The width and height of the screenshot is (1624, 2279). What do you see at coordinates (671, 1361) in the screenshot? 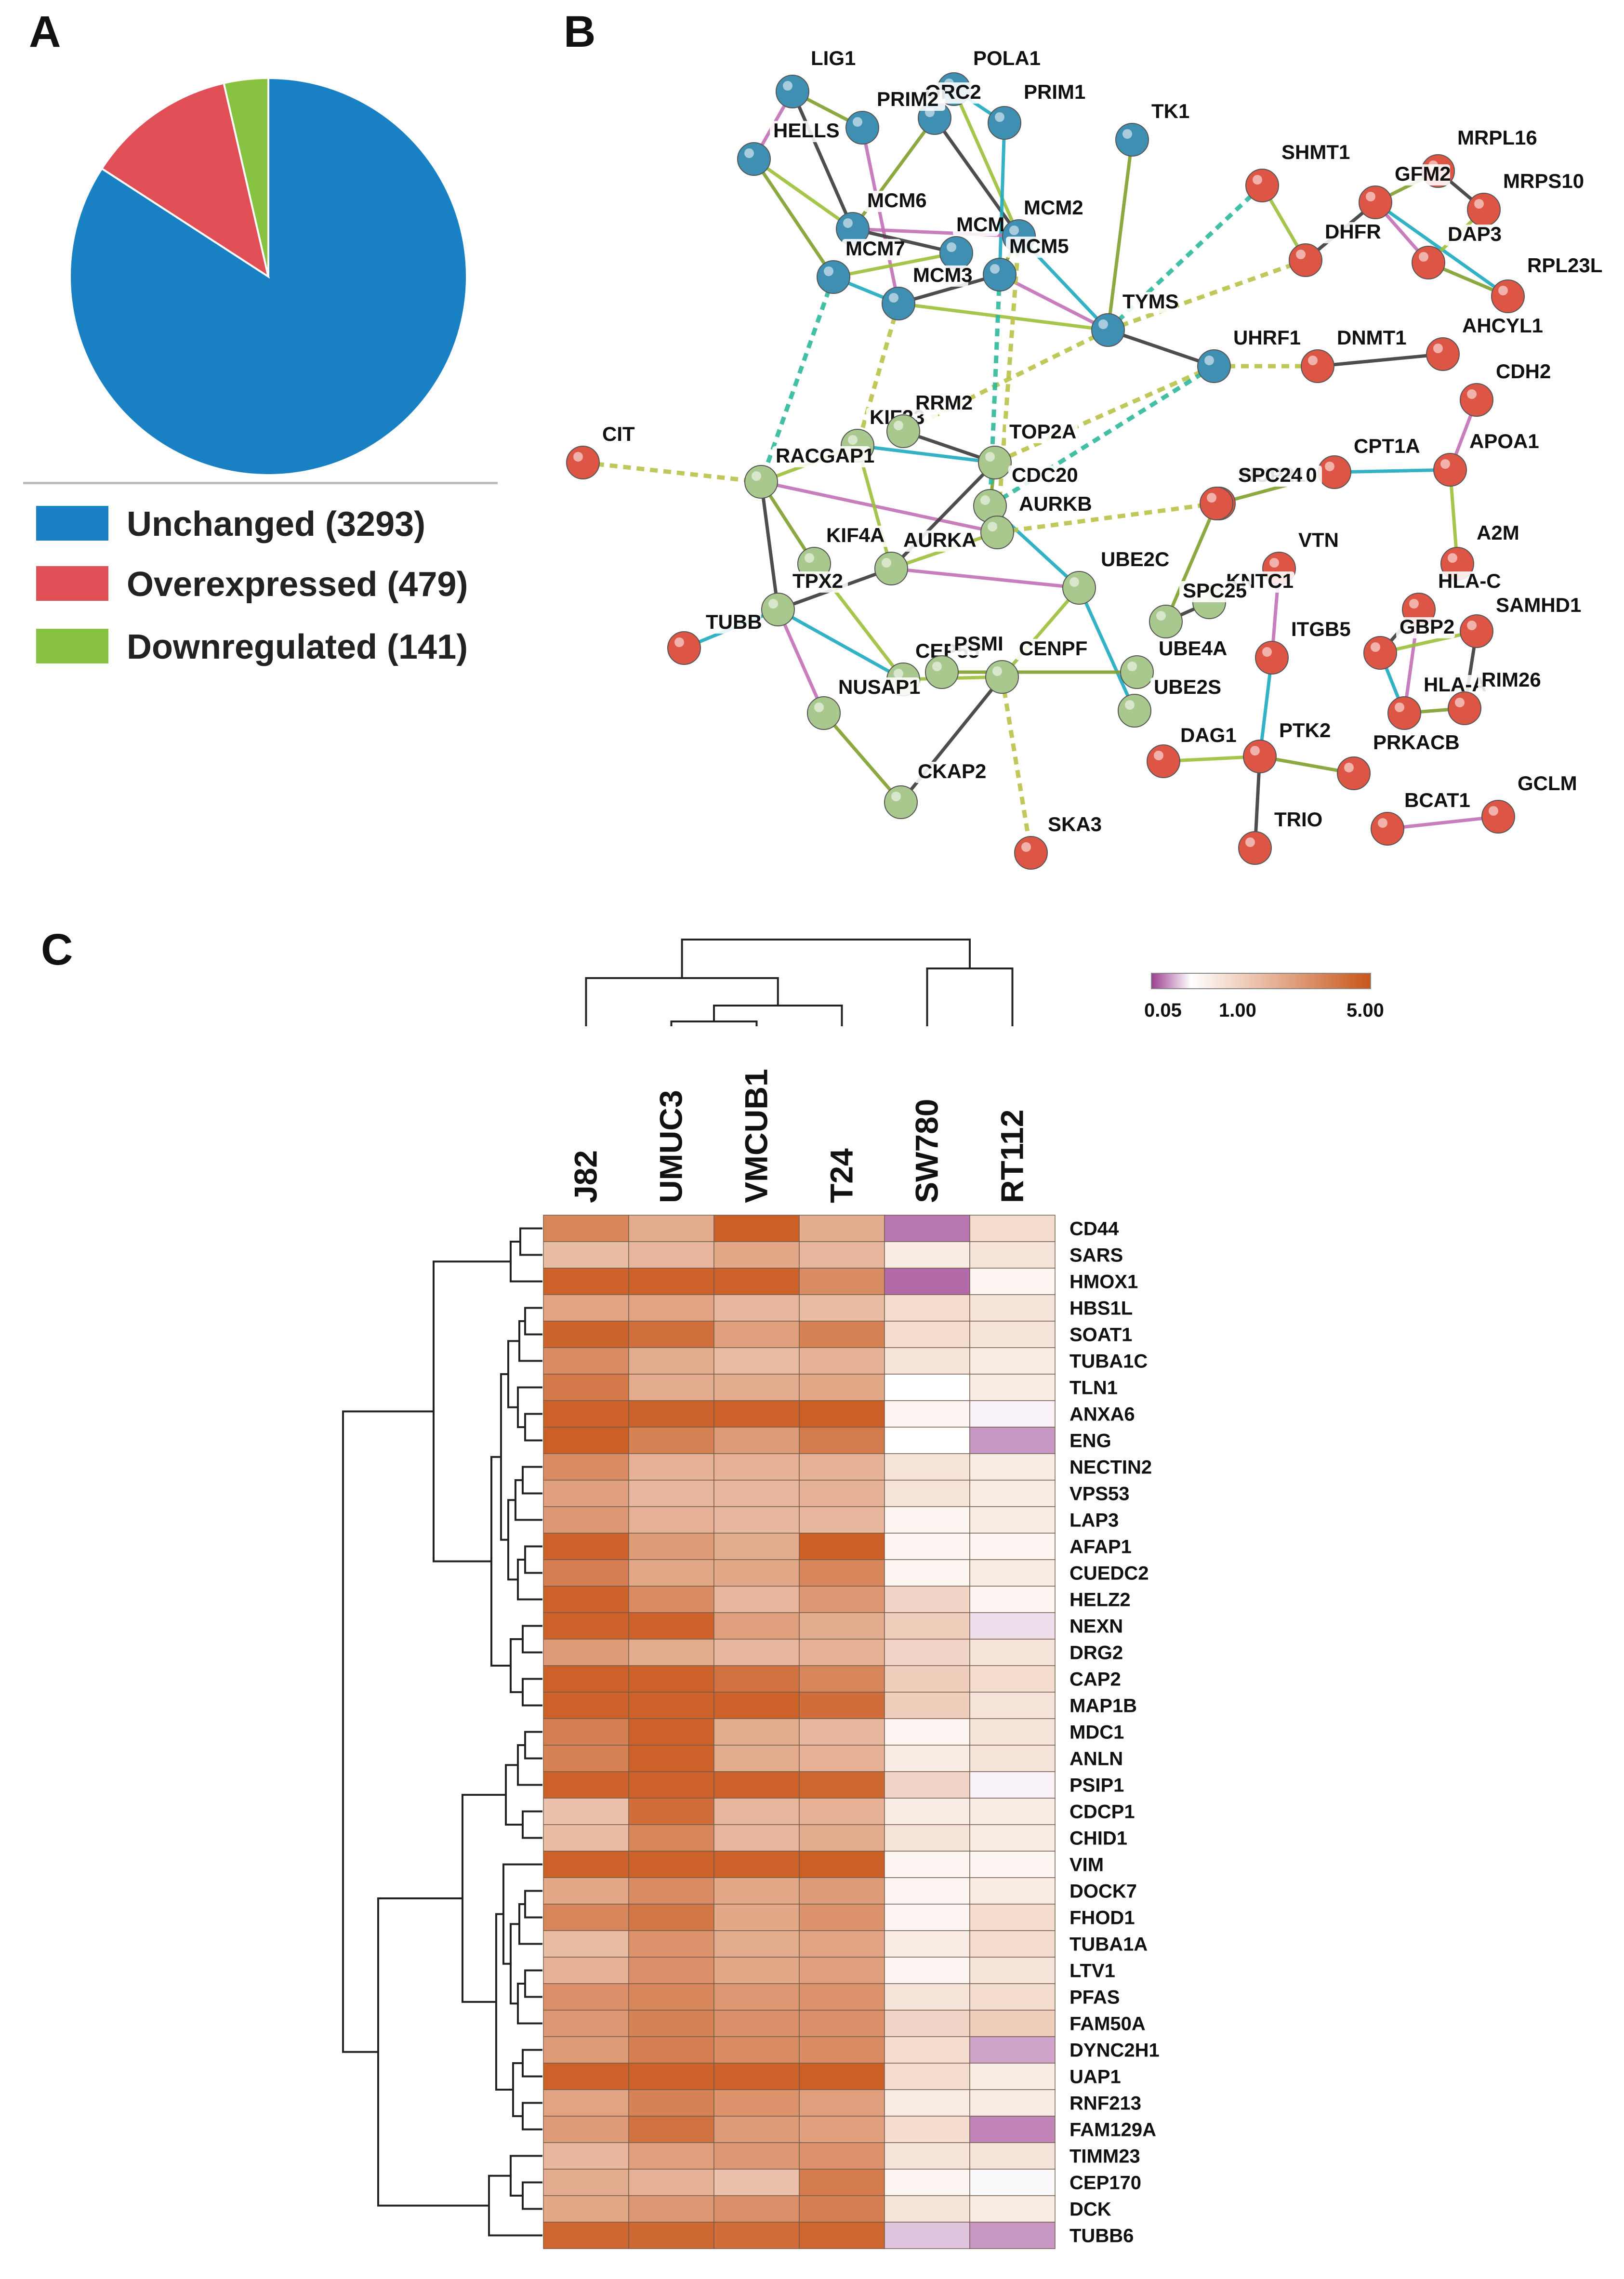
I see `heatmap-cell-tuba1c-umuc3` at bounding box center [671, 1361].